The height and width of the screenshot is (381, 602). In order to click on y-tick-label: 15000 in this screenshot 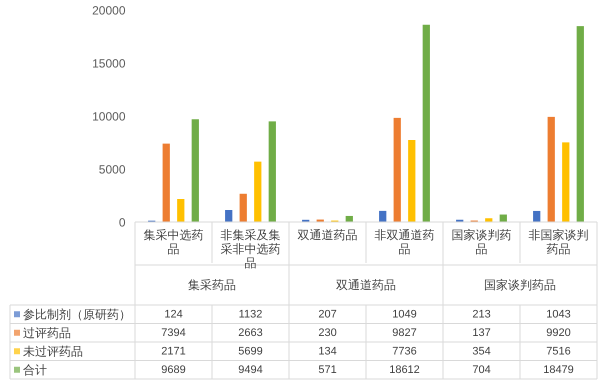, I will do `click(109, 63)`.